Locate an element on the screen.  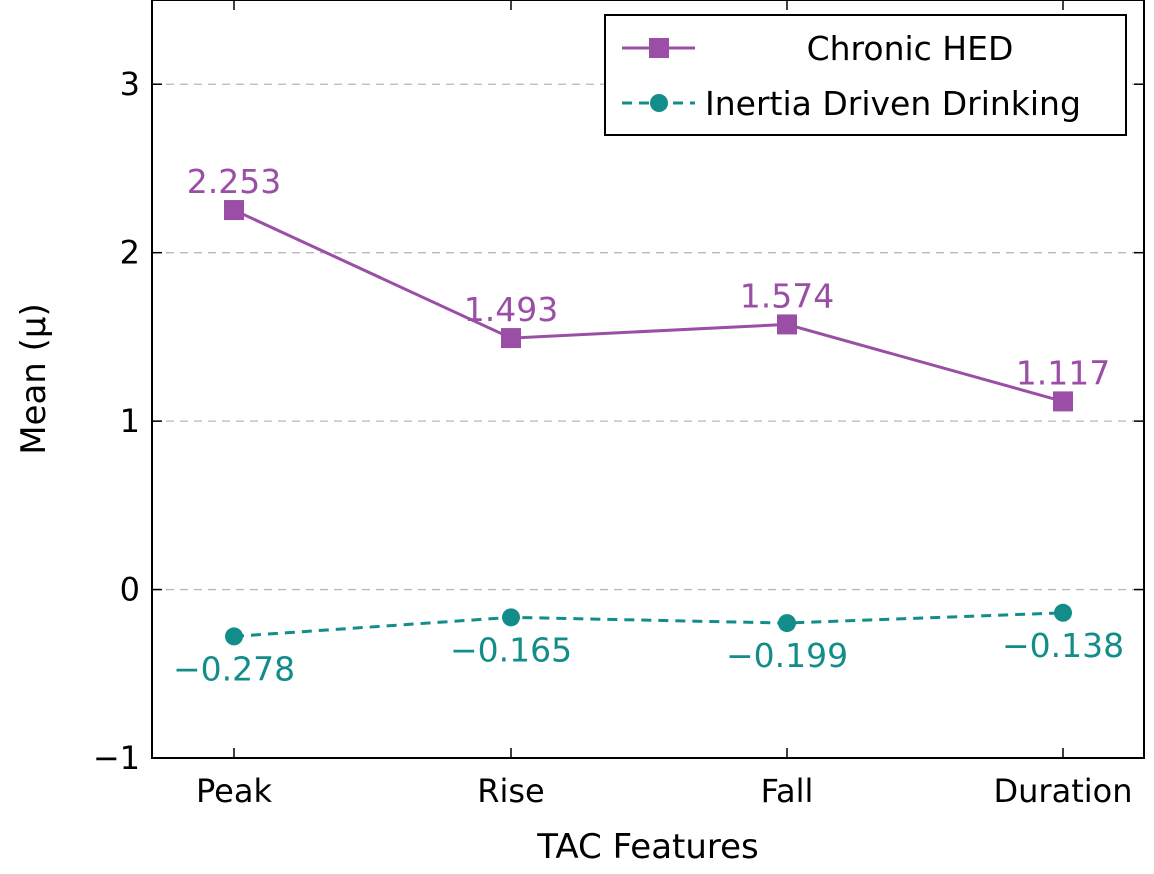
legend-box is located at coordinates (865, 75).